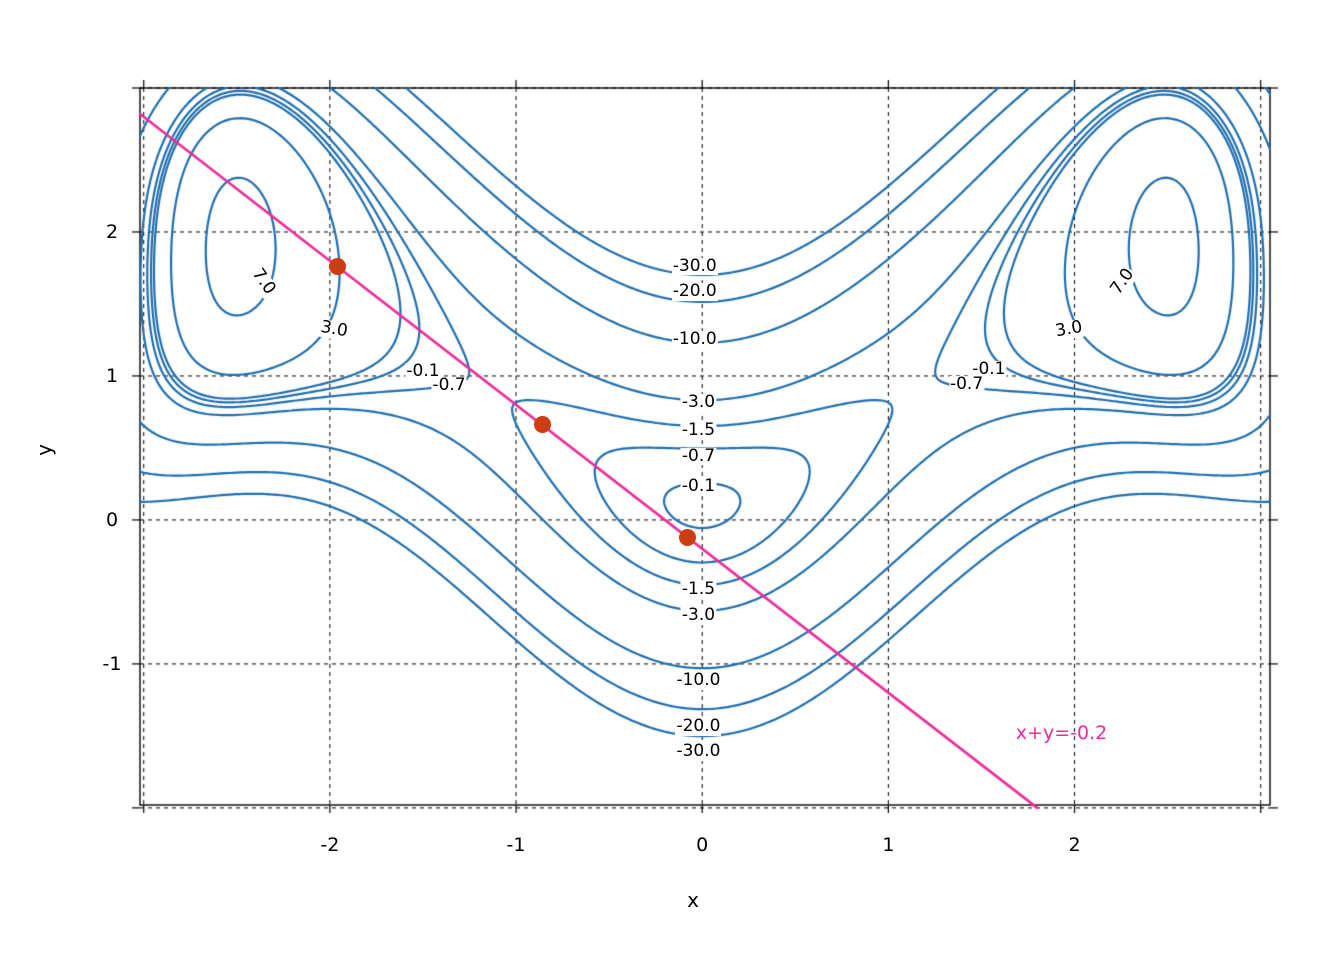 Image resolution: width=1344 pixels, height=960 pixels. I want to click on y-axis-title: y, so click(44, 449).